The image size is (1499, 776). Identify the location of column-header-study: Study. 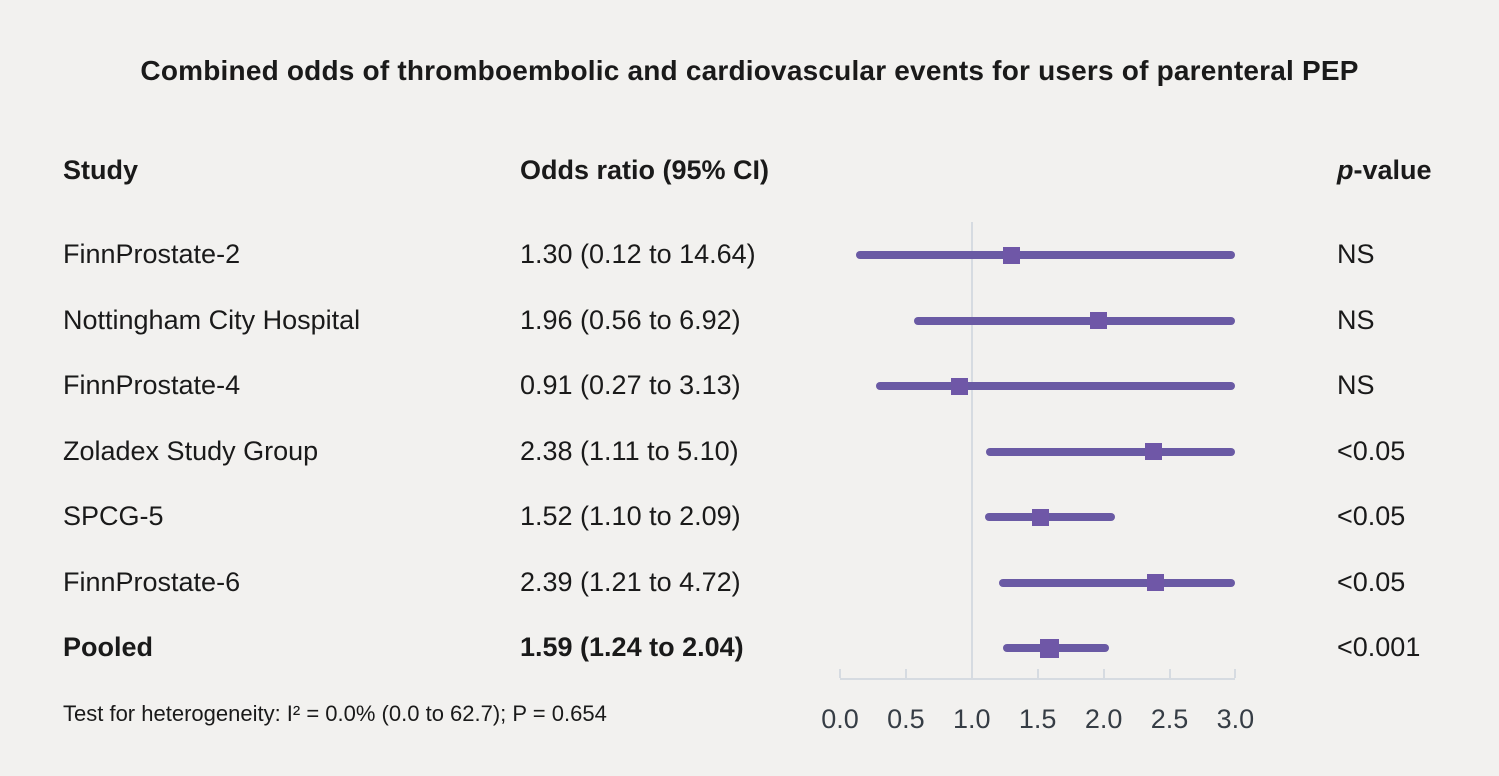
(101, 170).